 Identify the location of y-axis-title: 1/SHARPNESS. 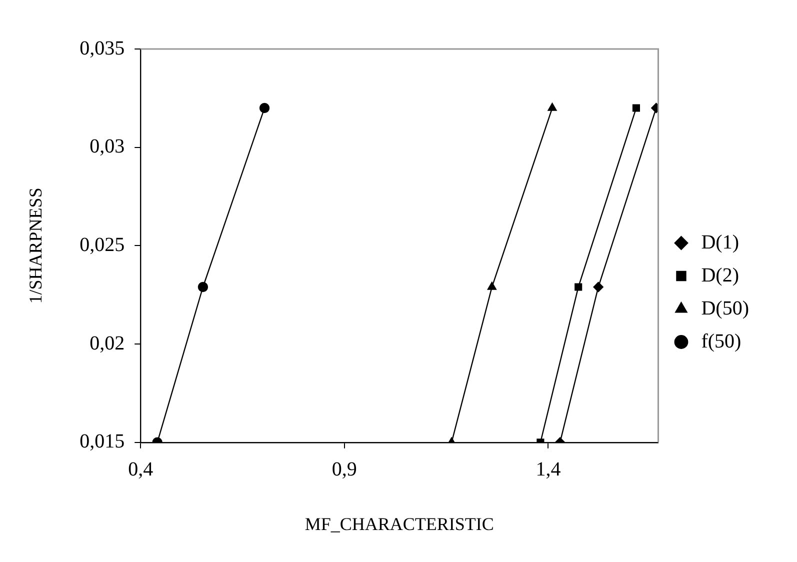
(36, 246).